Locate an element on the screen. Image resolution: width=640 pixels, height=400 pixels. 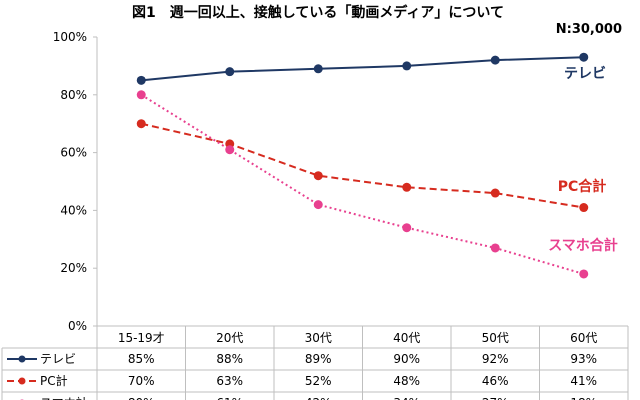
y-tick-label: 80% is located at coordinates (73, 95).